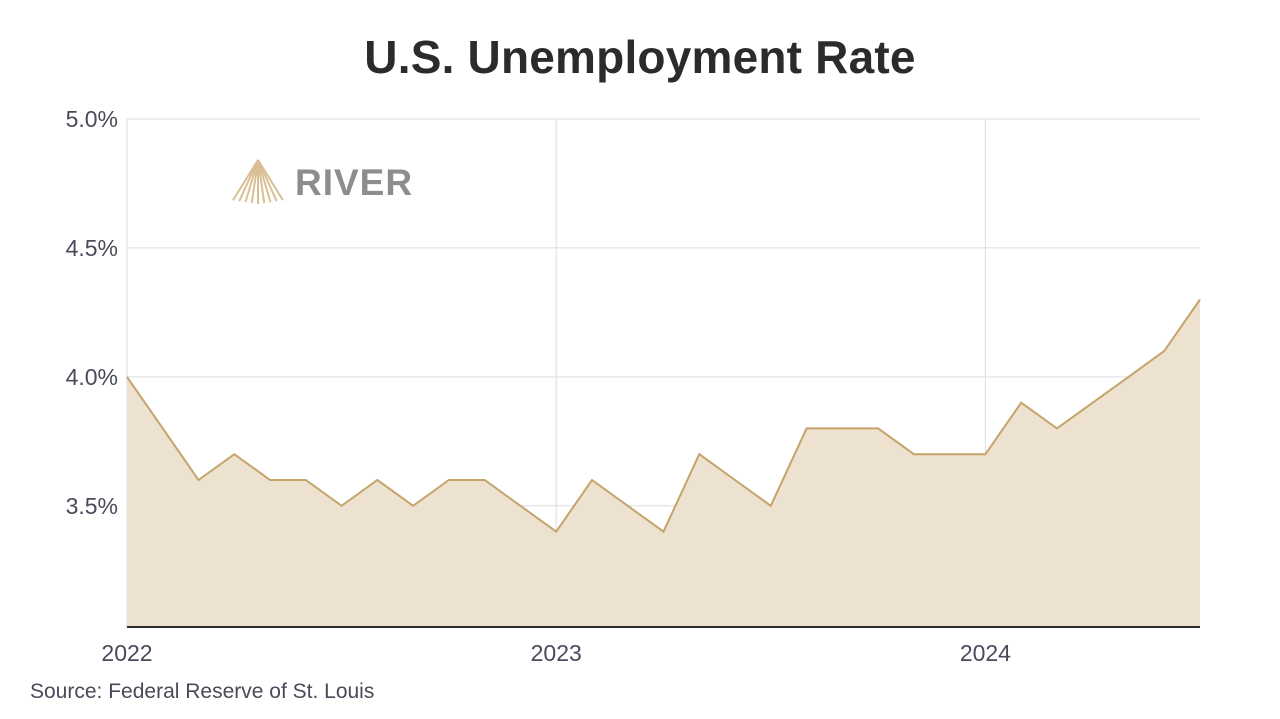  What do you see at coordinates (202, 691) in the screenshot?
I see `source-note: Source: Federal Reserve of St. Louis` at bounding box center [202, 691].